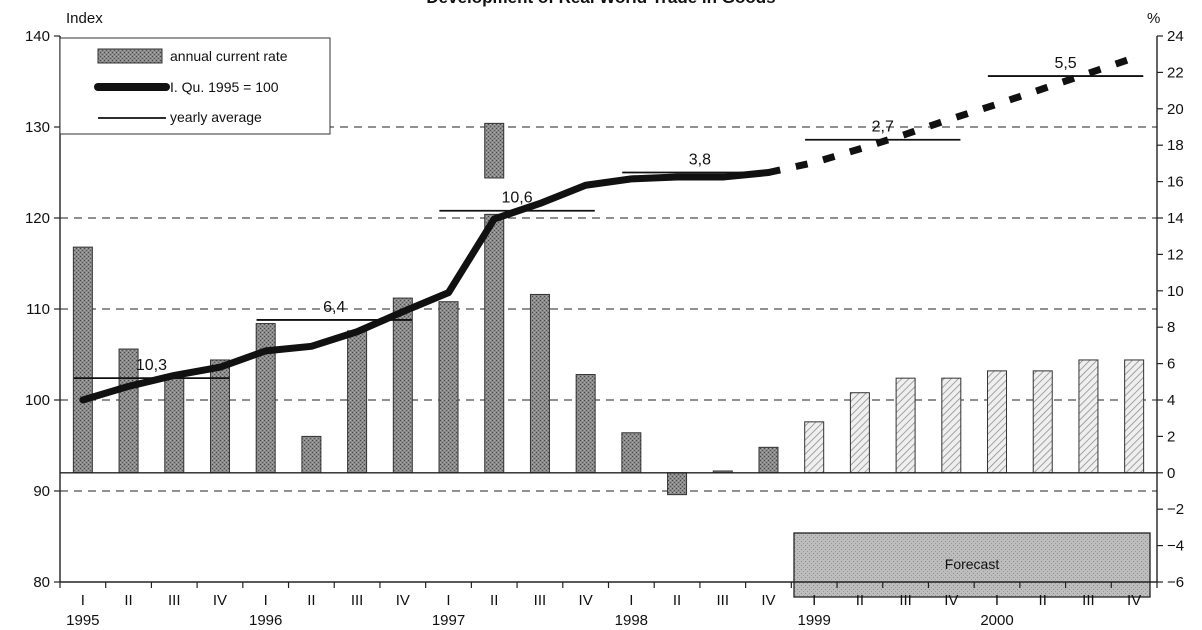 The image size is (1202, 630). I want to click on year-label: 1998, so click(631, 620).